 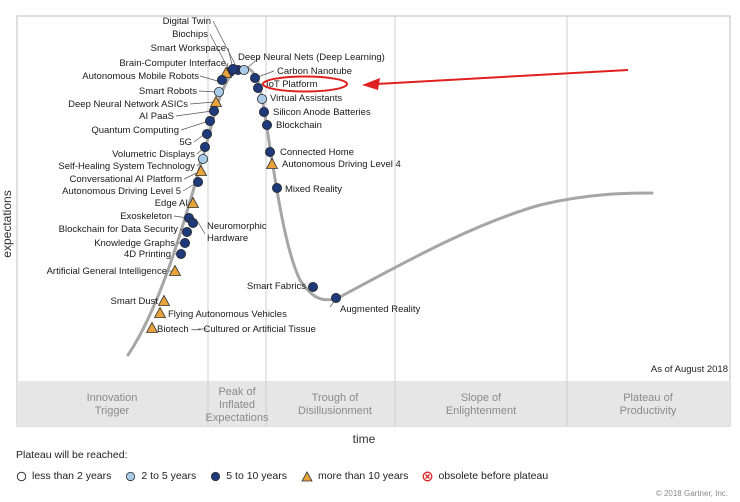 I want to click on phase-label-line: Productivity, so click(x=648, y=411).